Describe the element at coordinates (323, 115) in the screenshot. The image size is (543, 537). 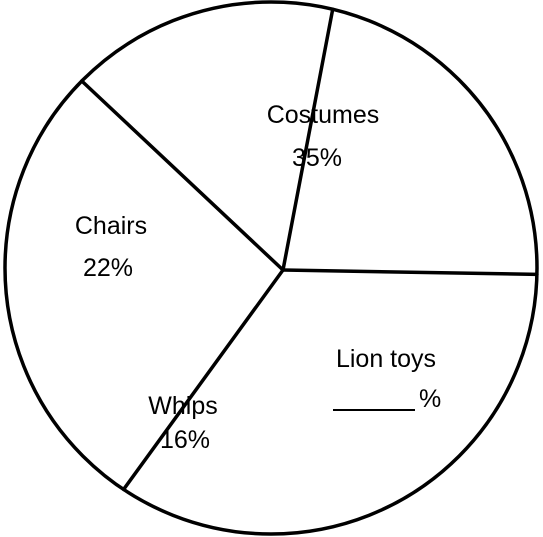
I see `slice-label-costumes: Costumes` at that location.